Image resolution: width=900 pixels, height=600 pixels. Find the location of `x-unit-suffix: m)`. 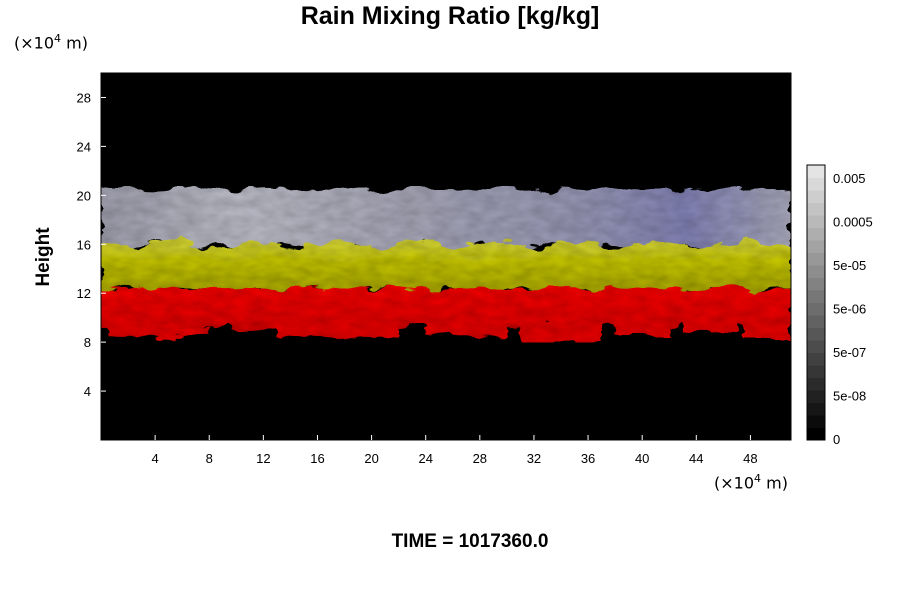

x-unit-suffix: m) is located at coordinates (774, 483).